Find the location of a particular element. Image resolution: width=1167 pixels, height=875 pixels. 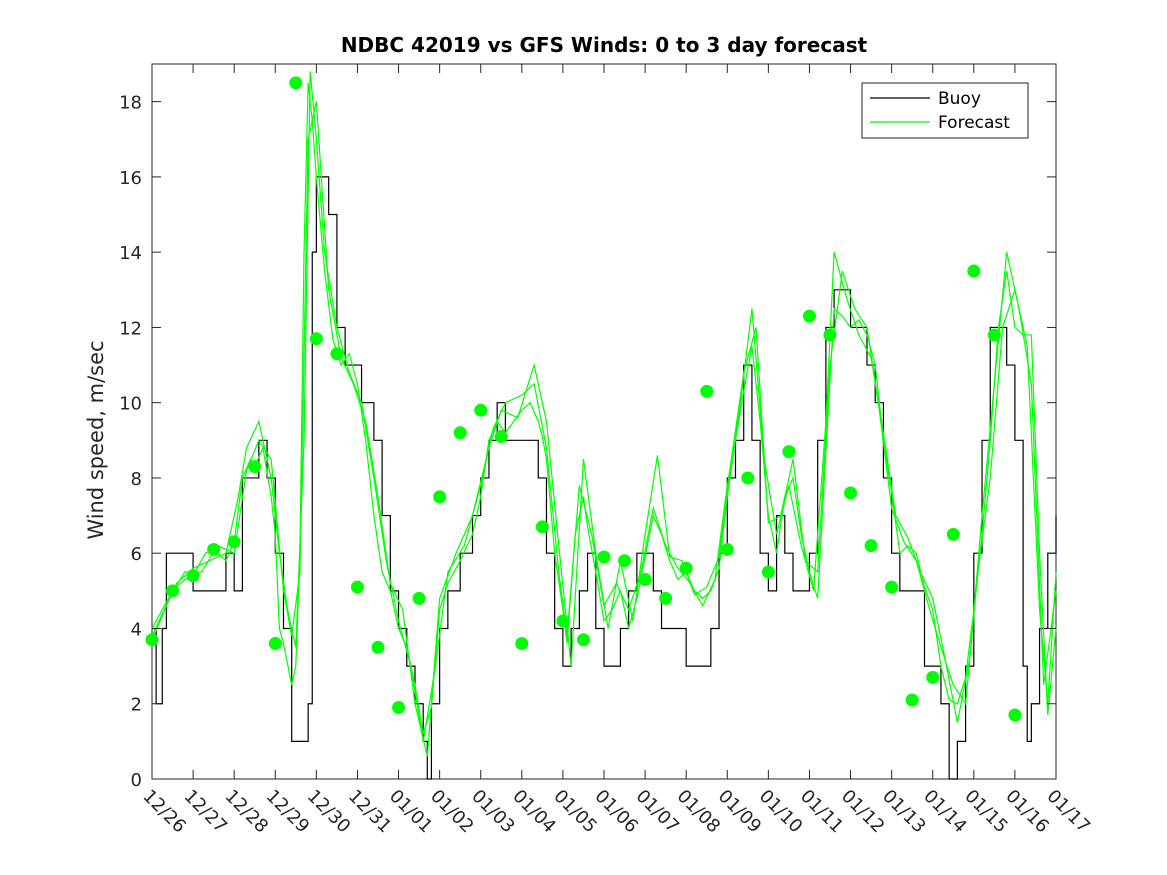

y-tick-label: 4 is located at coordinates (136, 629).